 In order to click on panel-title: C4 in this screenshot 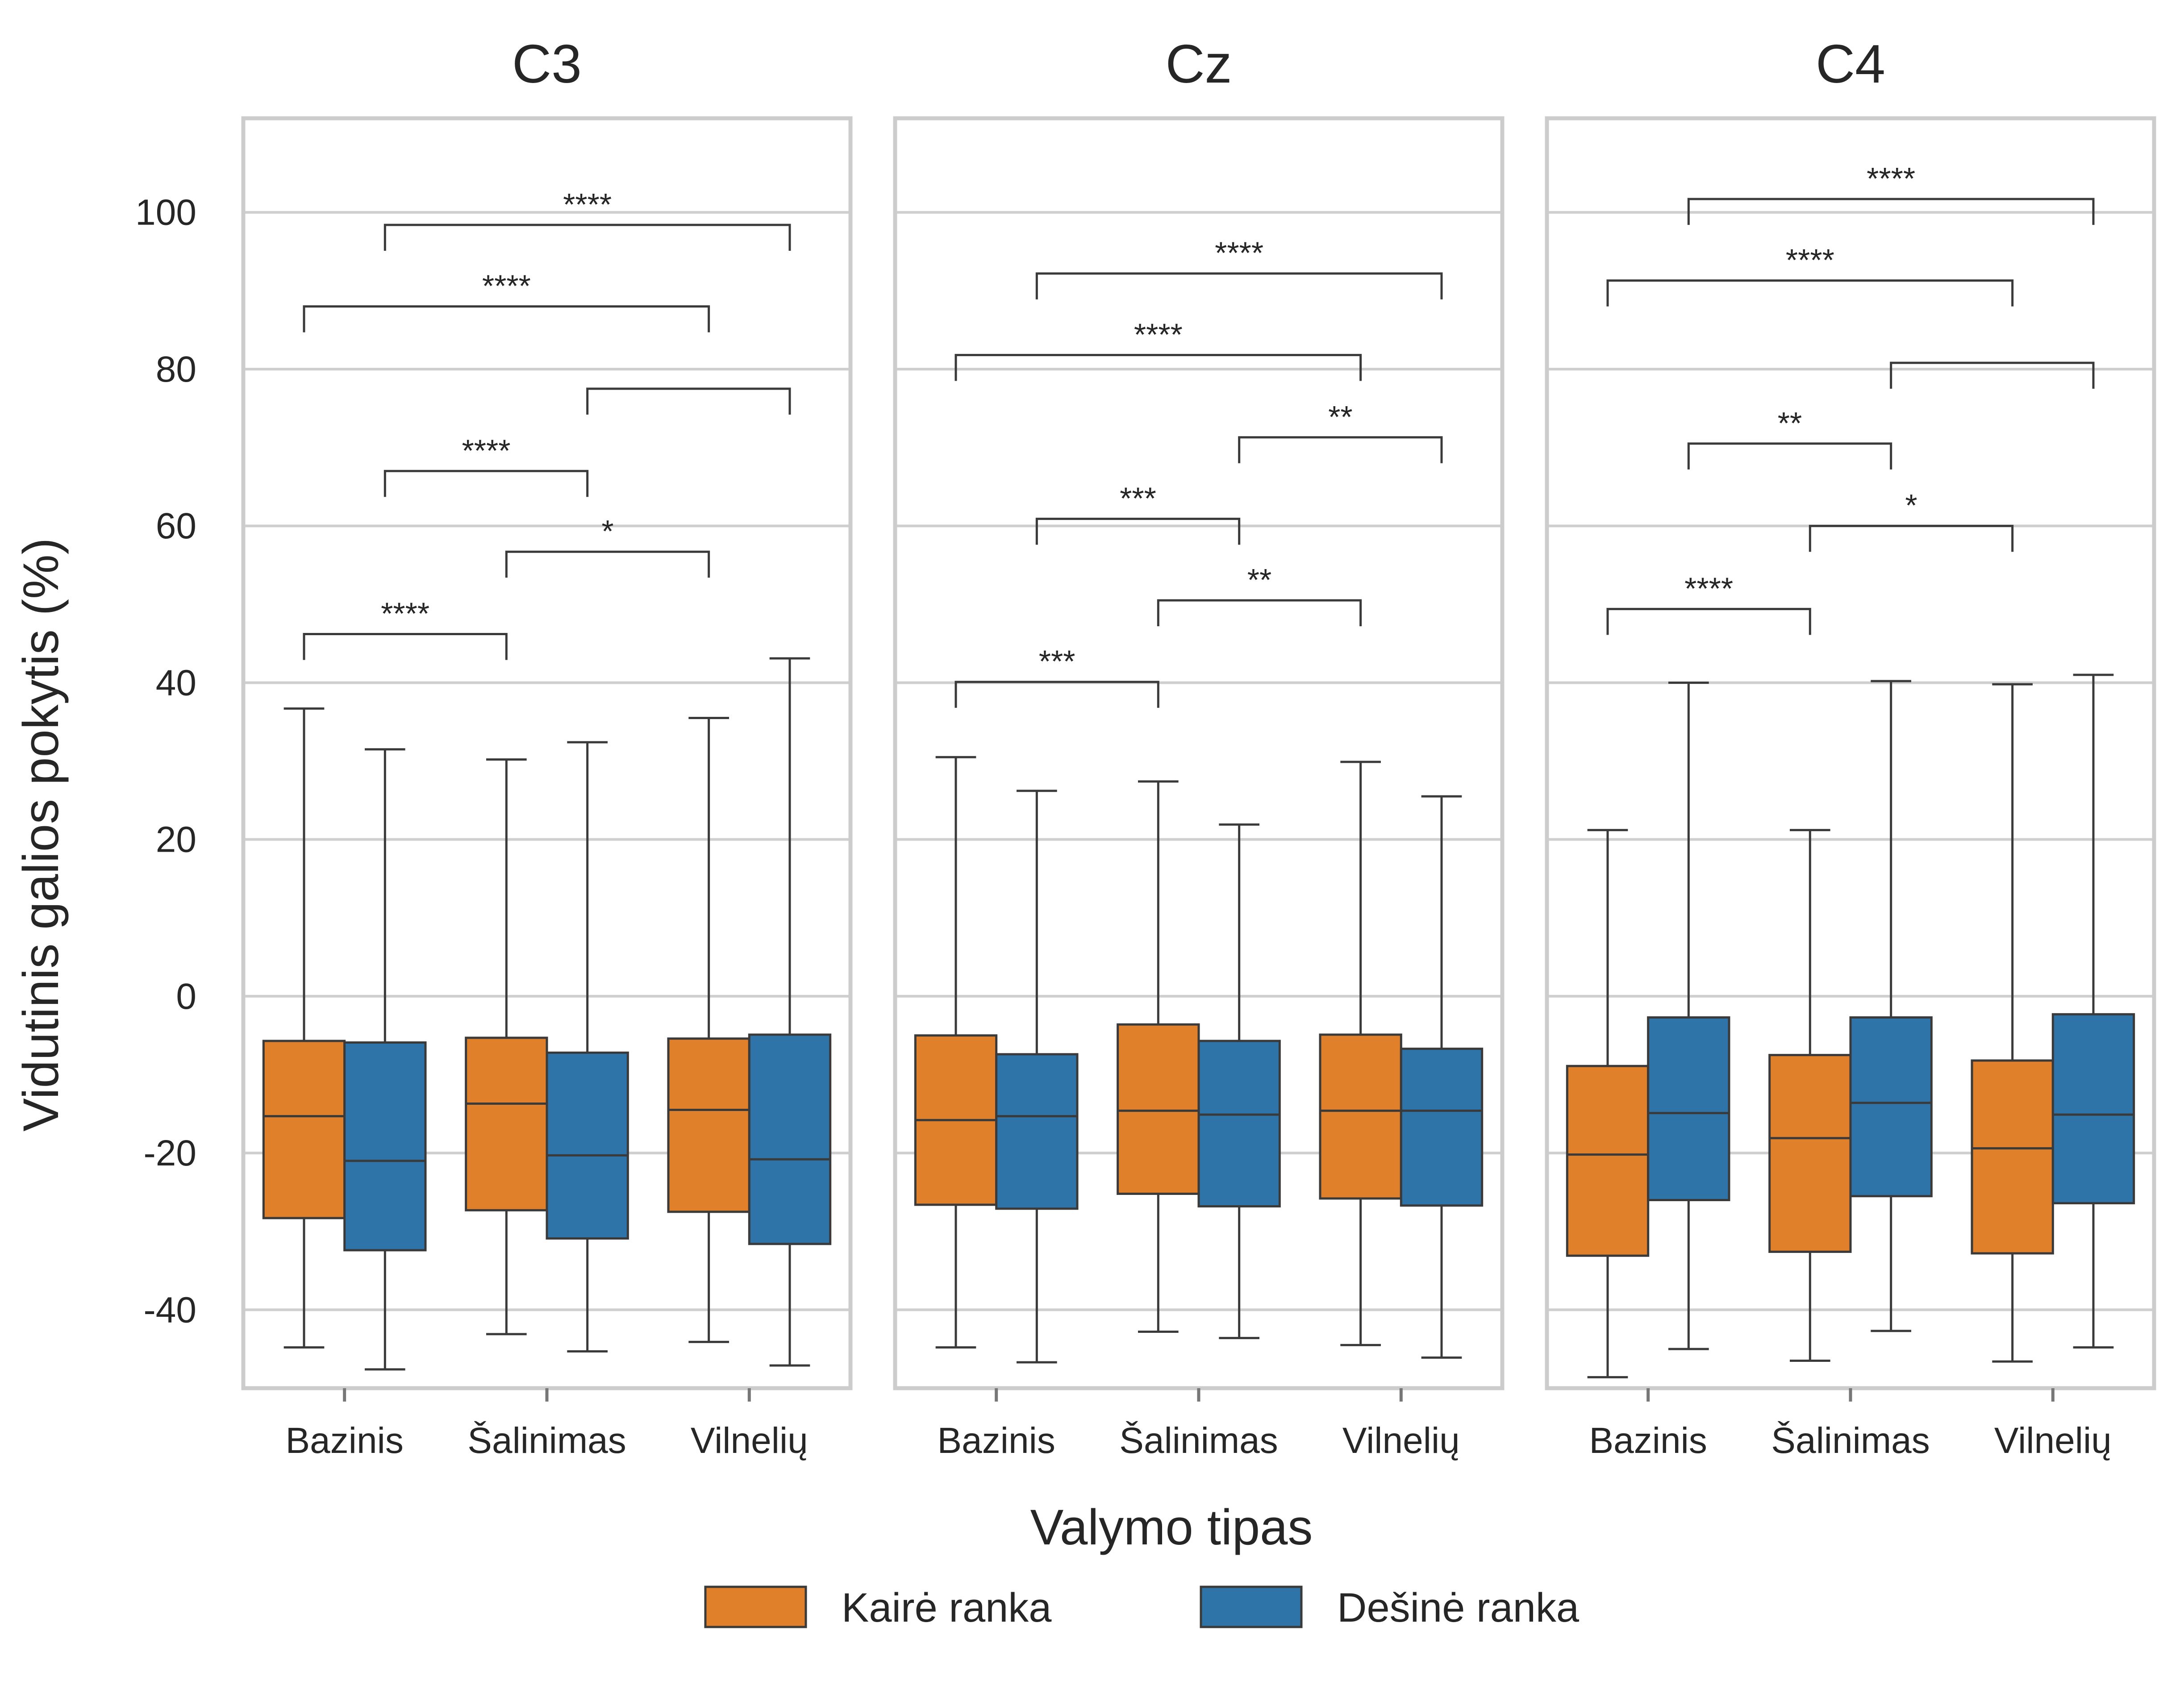, I will do `click(1851, 63)`.